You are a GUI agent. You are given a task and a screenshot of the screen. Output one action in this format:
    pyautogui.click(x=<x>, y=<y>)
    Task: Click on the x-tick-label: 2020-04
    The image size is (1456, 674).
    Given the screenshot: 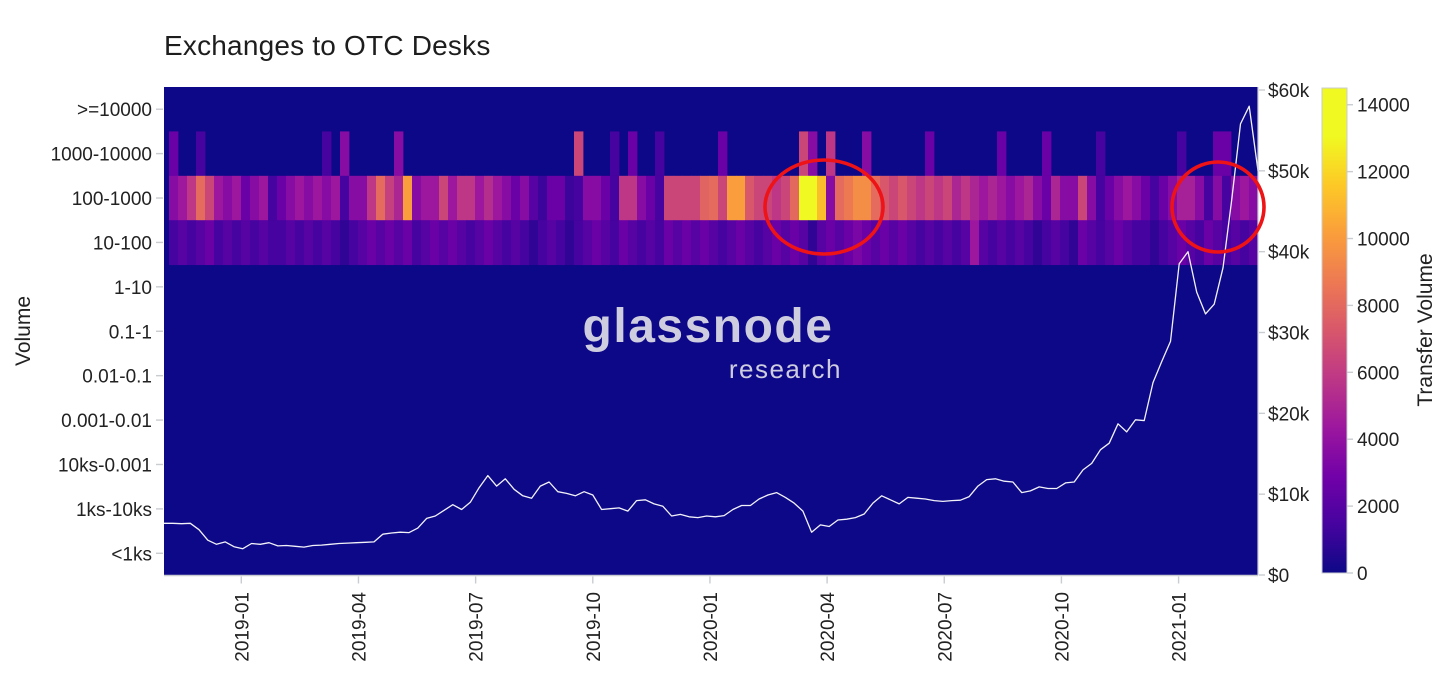 What is the action you would take?
    pyautogui.click(x=828, y=627)
    